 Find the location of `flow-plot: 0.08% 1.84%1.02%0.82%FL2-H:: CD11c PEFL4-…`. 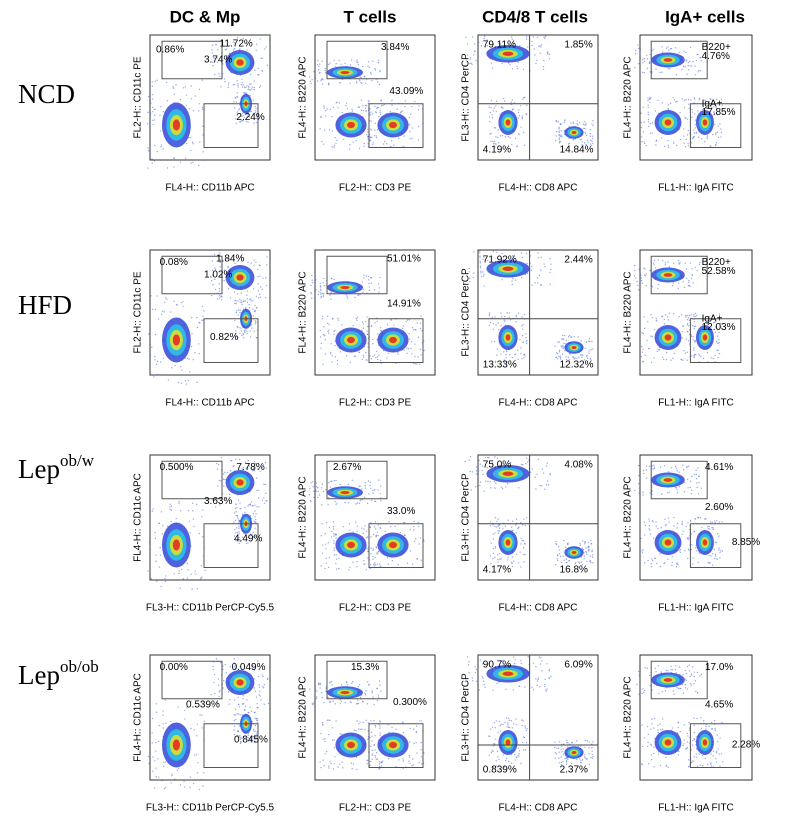

flow-plot: 0.08% 1.84%1.02%0.82%FL2-H:: CD11c PEFL4-… is located at coordinates (202, 329).